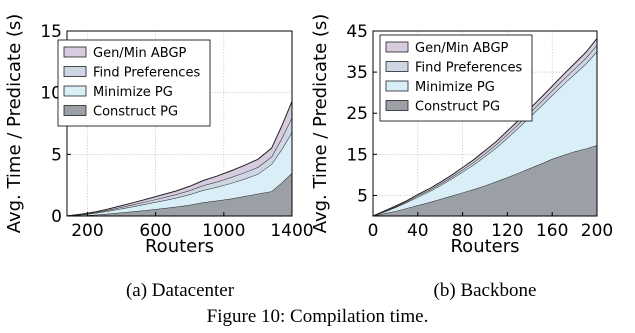  Describe the element at coordinates (485, 290) in the screenshot. I see `subcaption-backbone: (b) Backbone` at that location.